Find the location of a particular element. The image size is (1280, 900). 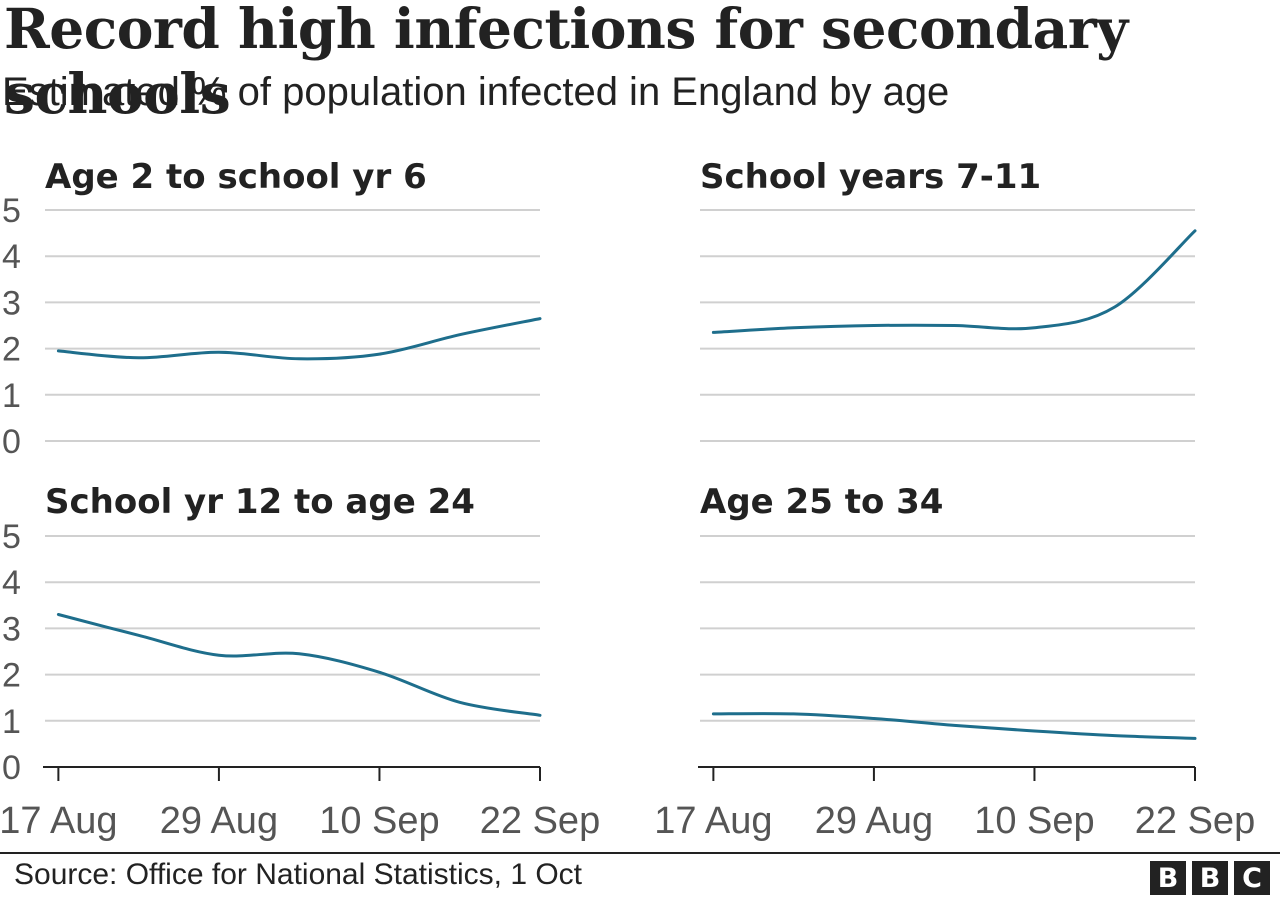

chart-panel: Age 2 to school yr 6 0 1 2 3 4 5 is located at coordinates (272, 309).